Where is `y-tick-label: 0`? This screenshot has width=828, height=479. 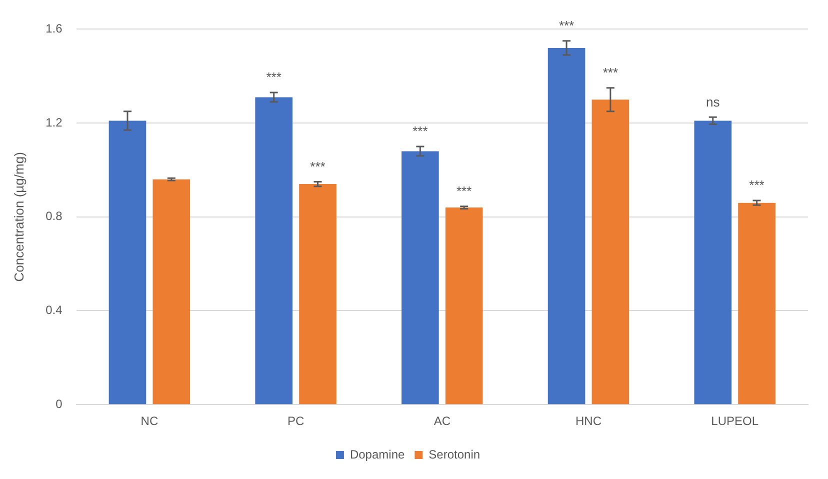 y-tick-label: 0 is located at coordinates (59, 403).